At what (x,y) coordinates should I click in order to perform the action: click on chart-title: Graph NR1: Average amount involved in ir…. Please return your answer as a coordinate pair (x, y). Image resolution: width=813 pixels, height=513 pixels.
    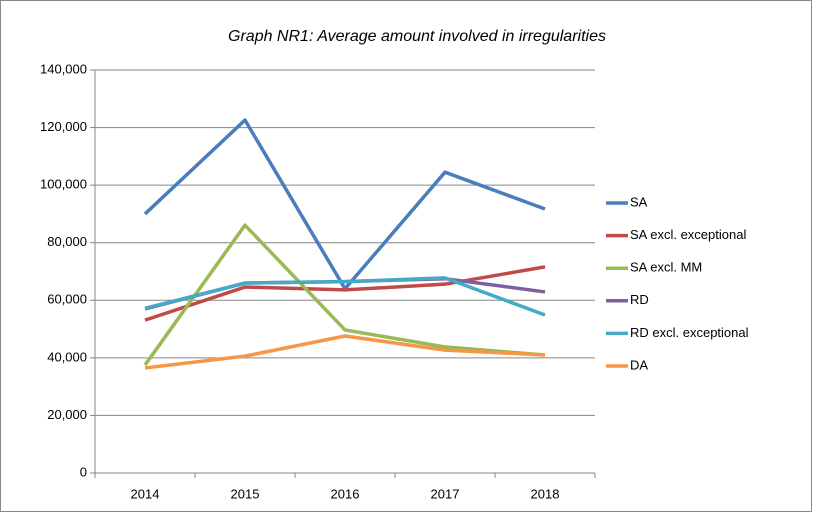
    Looking at the image, I should click on (417, 36).